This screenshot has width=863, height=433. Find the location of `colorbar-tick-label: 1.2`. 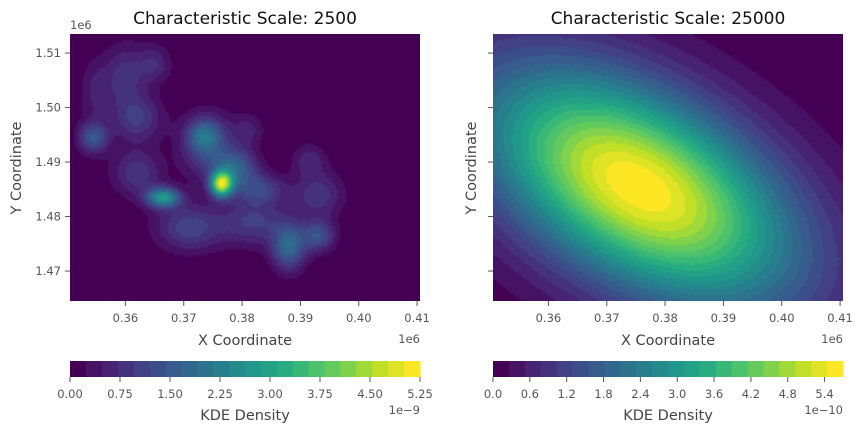

colorbar-tick-label: 1.2 is located at coordinates (567, 394).